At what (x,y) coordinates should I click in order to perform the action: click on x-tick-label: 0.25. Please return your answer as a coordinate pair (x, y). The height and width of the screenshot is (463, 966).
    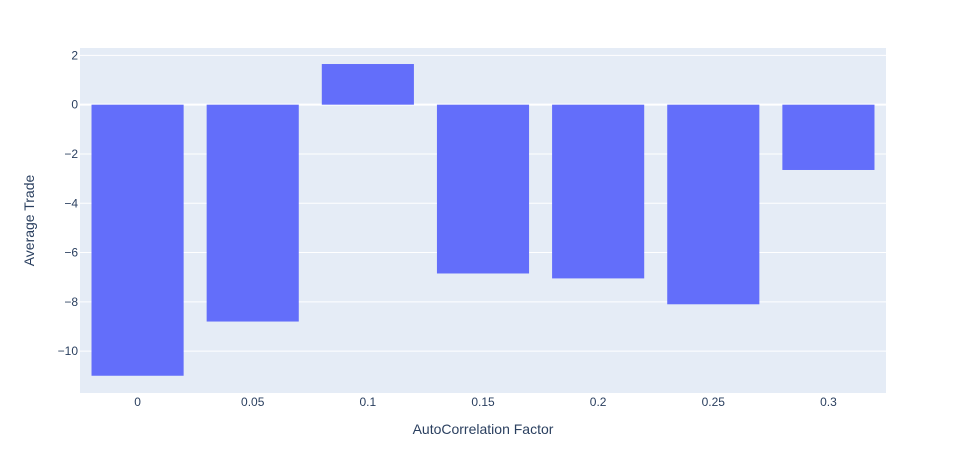
    Looking at the image, I should click on (714, 402).